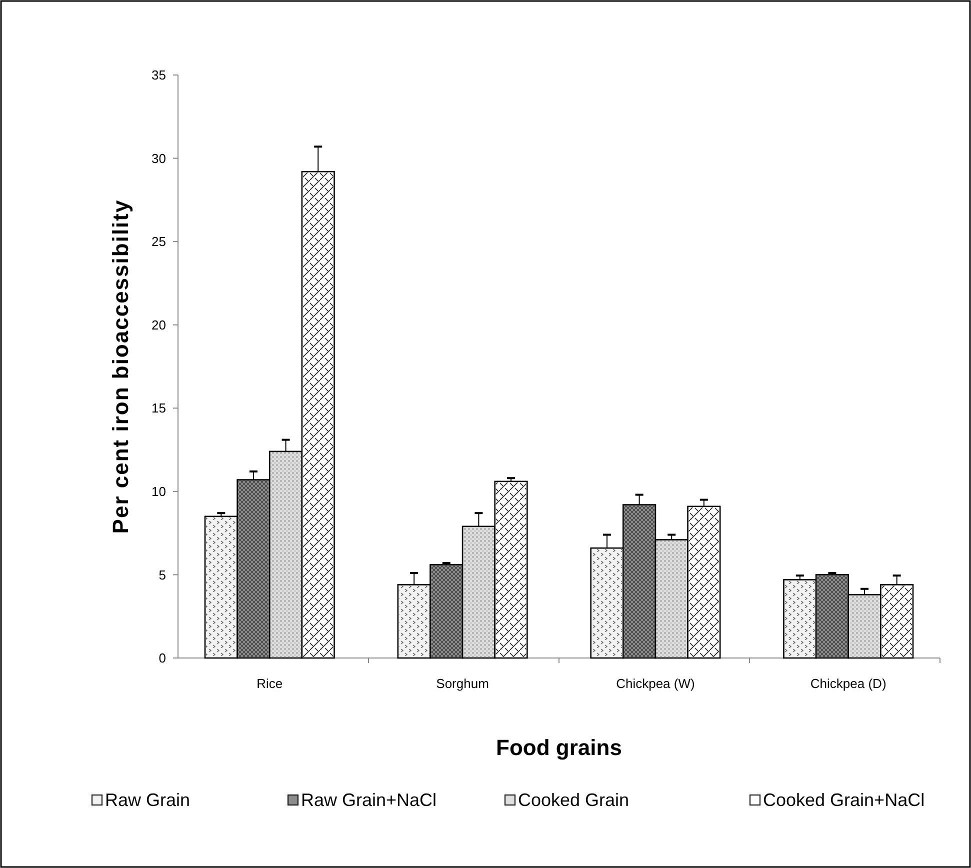 This screenshot has height=868, width=971. What do you see at coordinates (655, 683) in the screenshot?
I see `x-tick-label: Chickpea (W)` at bounding box center [655, 683].